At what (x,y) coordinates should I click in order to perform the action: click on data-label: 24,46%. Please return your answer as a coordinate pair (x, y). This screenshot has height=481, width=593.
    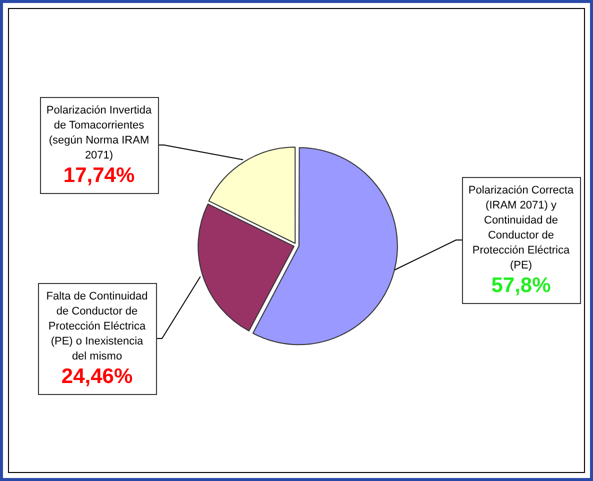
    Looking at the image, I should click on (97, 376).